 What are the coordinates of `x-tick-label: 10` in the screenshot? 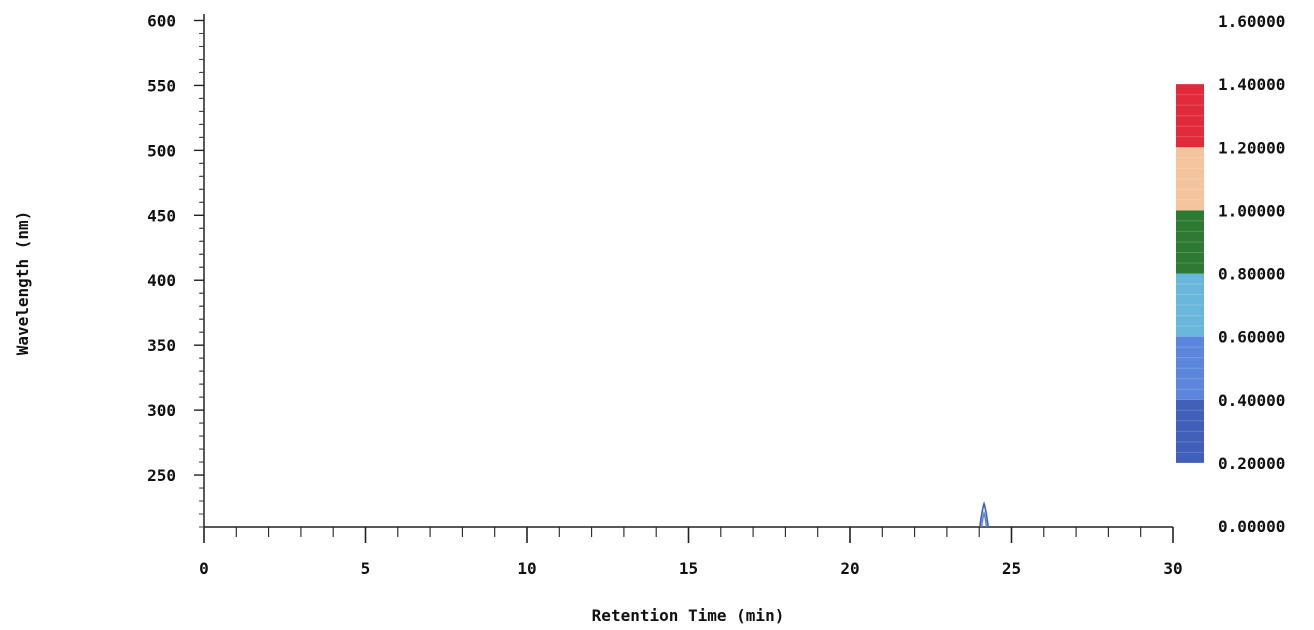 It's located at (526, 568).